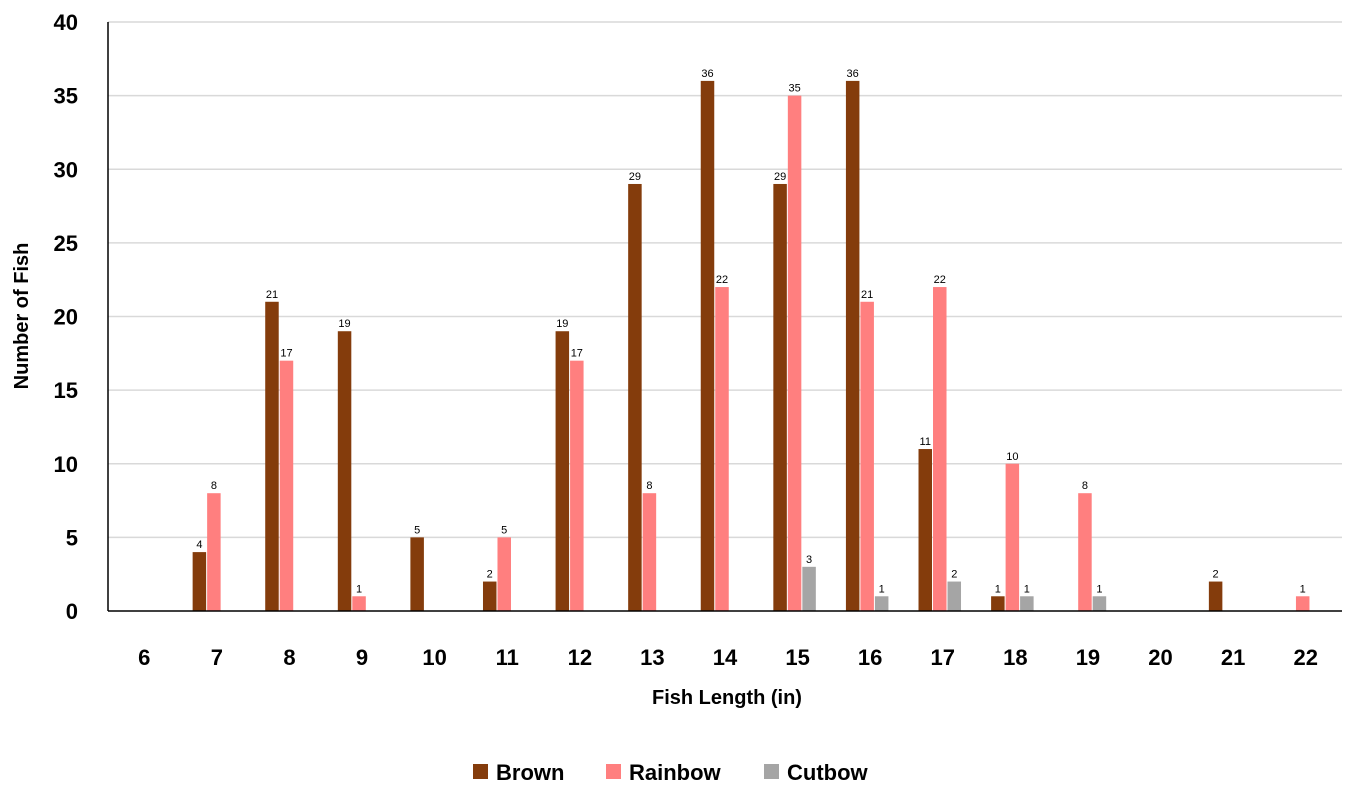 This screenshot has width=1347, height=785. Describe the element at coordinates (72, 537) in the screenshot. I see `y-tick-label: 5` at that location.